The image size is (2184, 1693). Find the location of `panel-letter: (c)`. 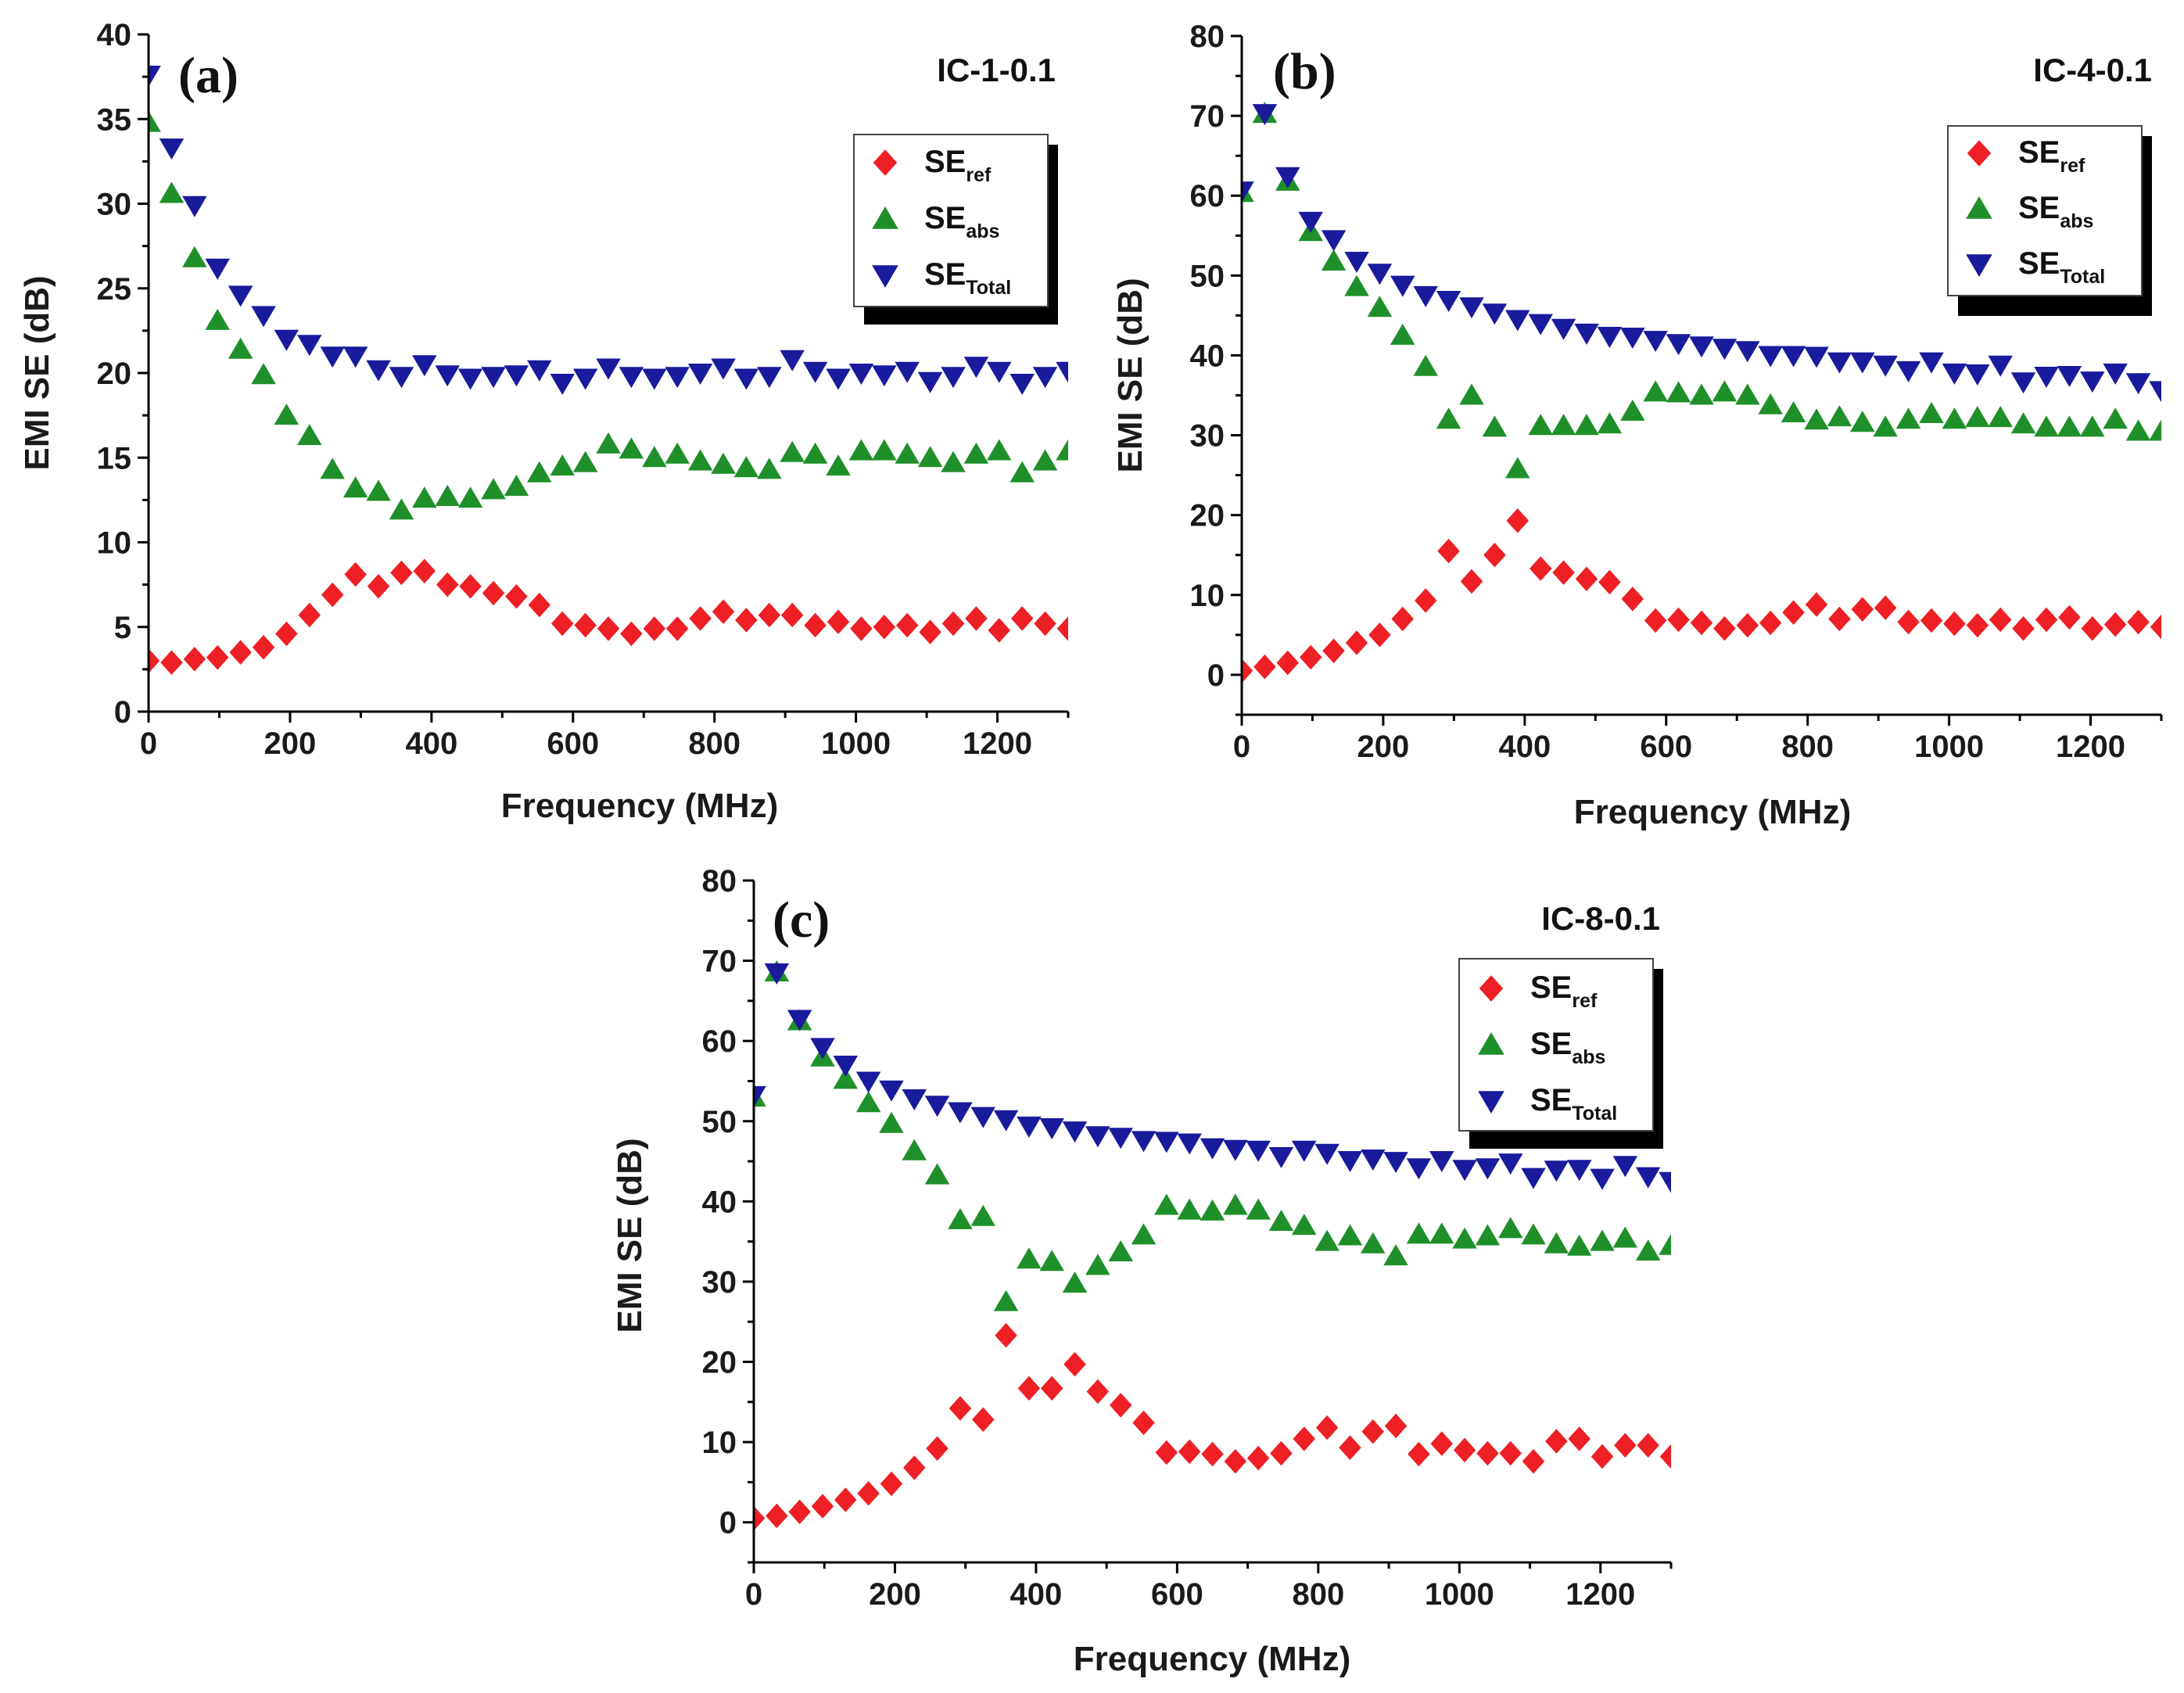

panel-letter: (c) is located at coordinates (801, 920).